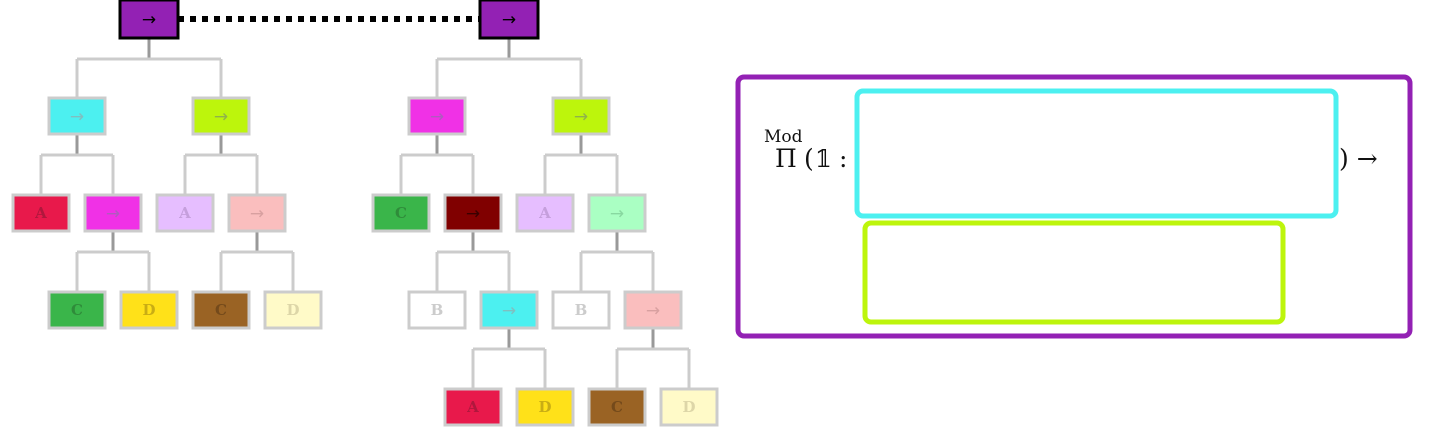  Describe the element at coordinates (1074, 272) in the screenshot. I see `lime-slot-box` at that location.